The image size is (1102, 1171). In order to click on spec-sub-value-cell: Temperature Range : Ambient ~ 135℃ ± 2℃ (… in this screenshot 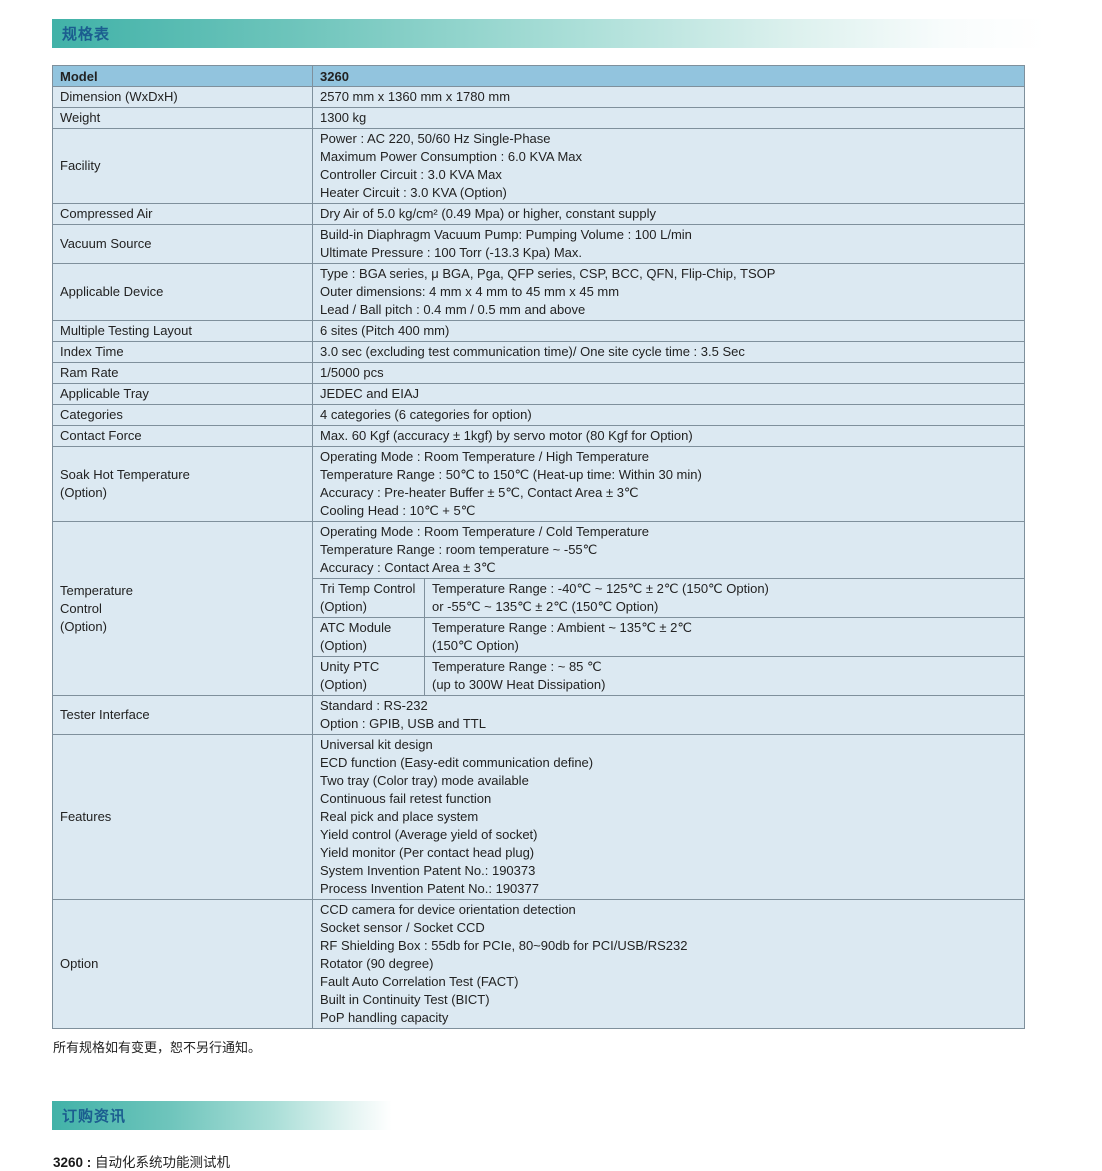, I will do `click(724, 637)`.